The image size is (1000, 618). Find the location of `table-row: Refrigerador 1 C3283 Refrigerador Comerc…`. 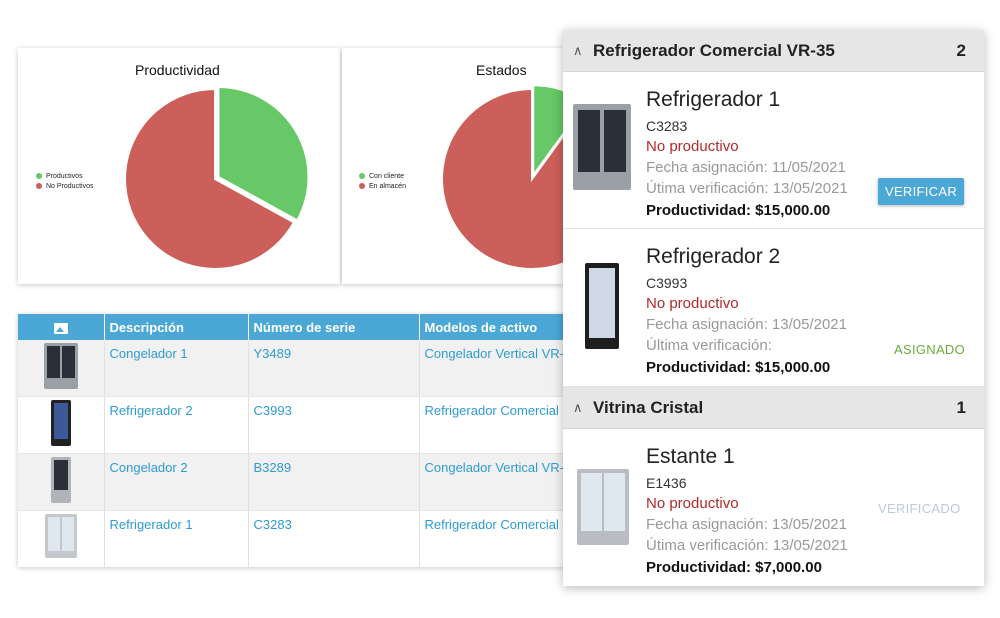

table-row: Refrigerador 1 C3283 Refrigerador Comerc… is located at coordinates (299, 538).